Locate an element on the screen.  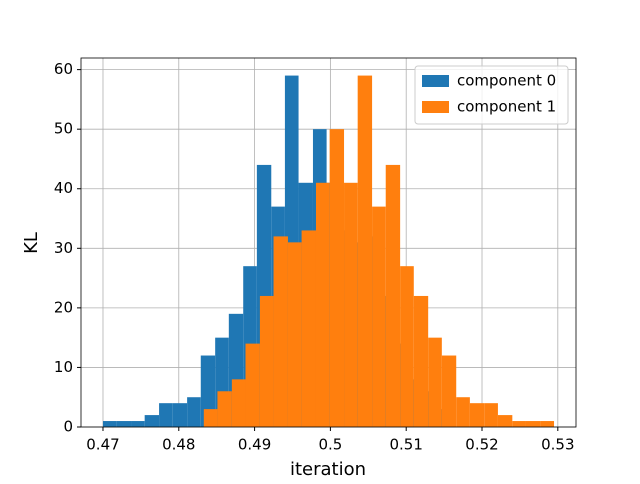
y-tick-label: 10 is located at coordinates (63, 367).